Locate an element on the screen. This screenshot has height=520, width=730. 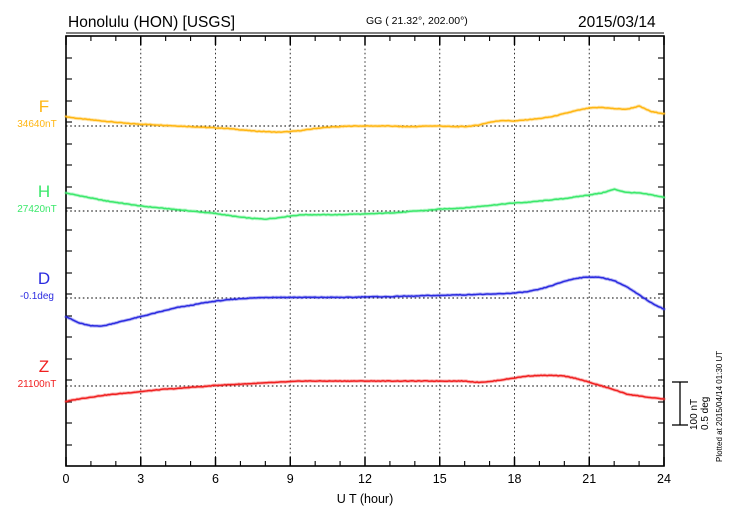
component-baseline-H: 27420nT is located at coordinates (36, 209).